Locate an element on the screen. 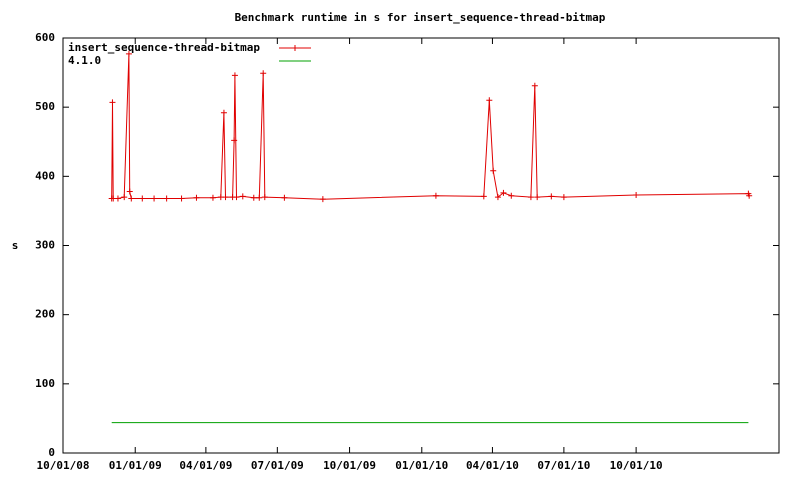 This screenshot has width=800, height=480. y-tick-label: 600 is located at coordinates (45, 37).